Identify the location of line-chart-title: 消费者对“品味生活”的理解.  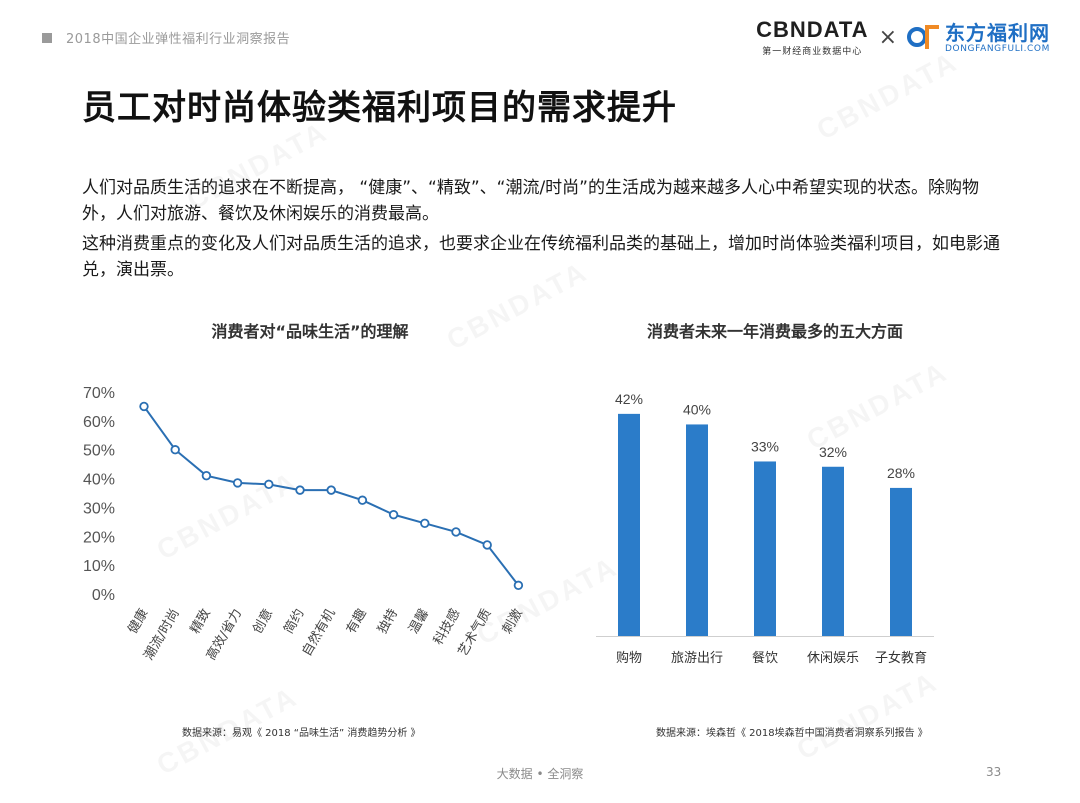
(310, 331).